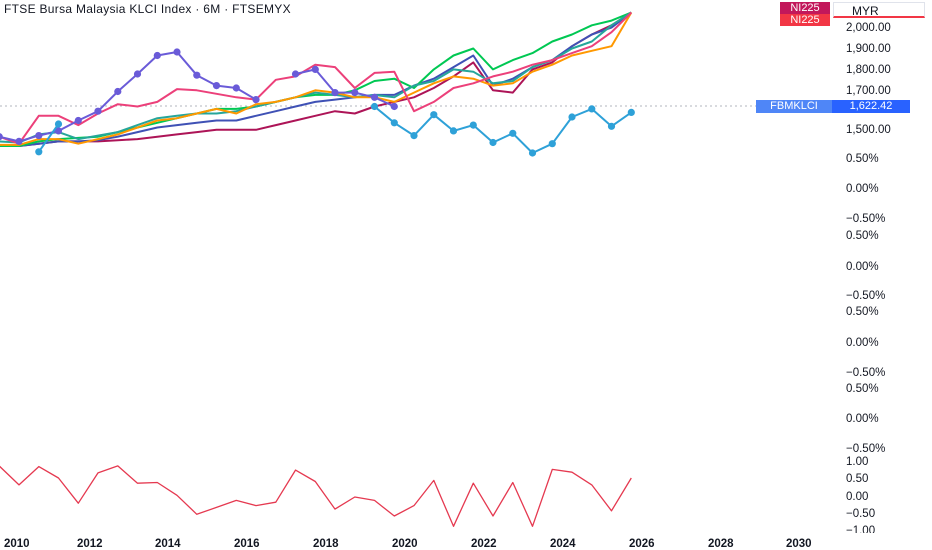 This screenshot has height=550, width=932. What do you see at coordinates (799, 544) in the screenshot?
I see `x-tick-label: 2030` at bounding box center [799, 544].